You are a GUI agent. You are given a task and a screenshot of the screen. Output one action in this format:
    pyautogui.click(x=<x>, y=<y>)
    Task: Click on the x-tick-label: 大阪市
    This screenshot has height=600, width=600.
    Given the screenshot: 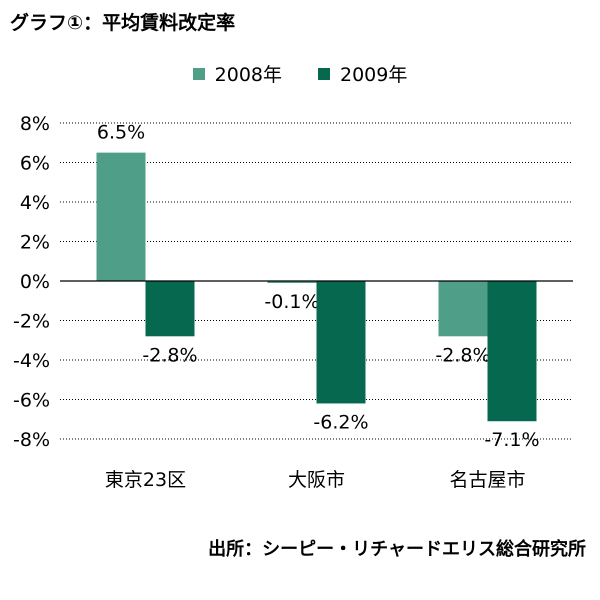 What is the action you would take?
    pyautogui.click(x=316, y=480)
    